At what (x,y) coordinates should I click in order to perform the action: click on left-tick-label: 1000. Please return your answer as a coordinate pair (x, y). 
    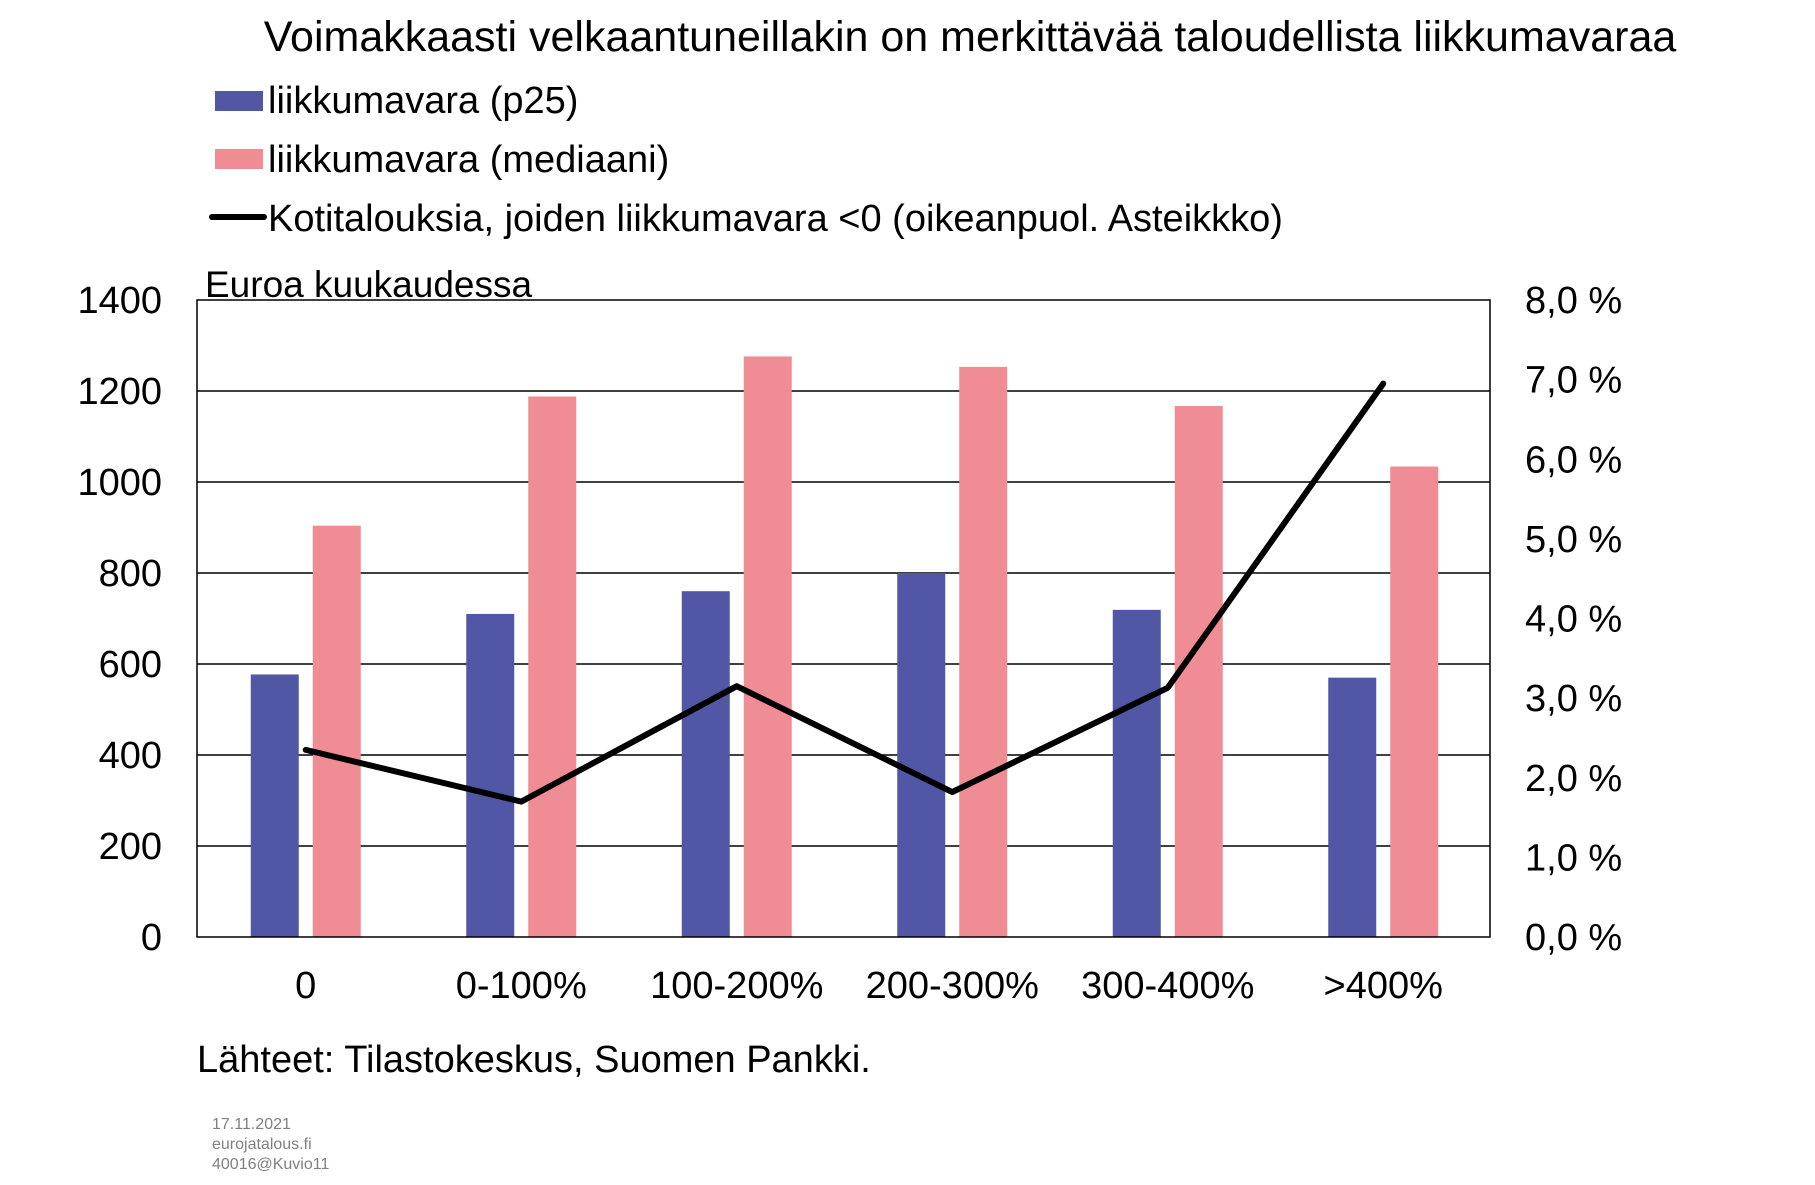
    Looking at the image, I should click on (119, 483).